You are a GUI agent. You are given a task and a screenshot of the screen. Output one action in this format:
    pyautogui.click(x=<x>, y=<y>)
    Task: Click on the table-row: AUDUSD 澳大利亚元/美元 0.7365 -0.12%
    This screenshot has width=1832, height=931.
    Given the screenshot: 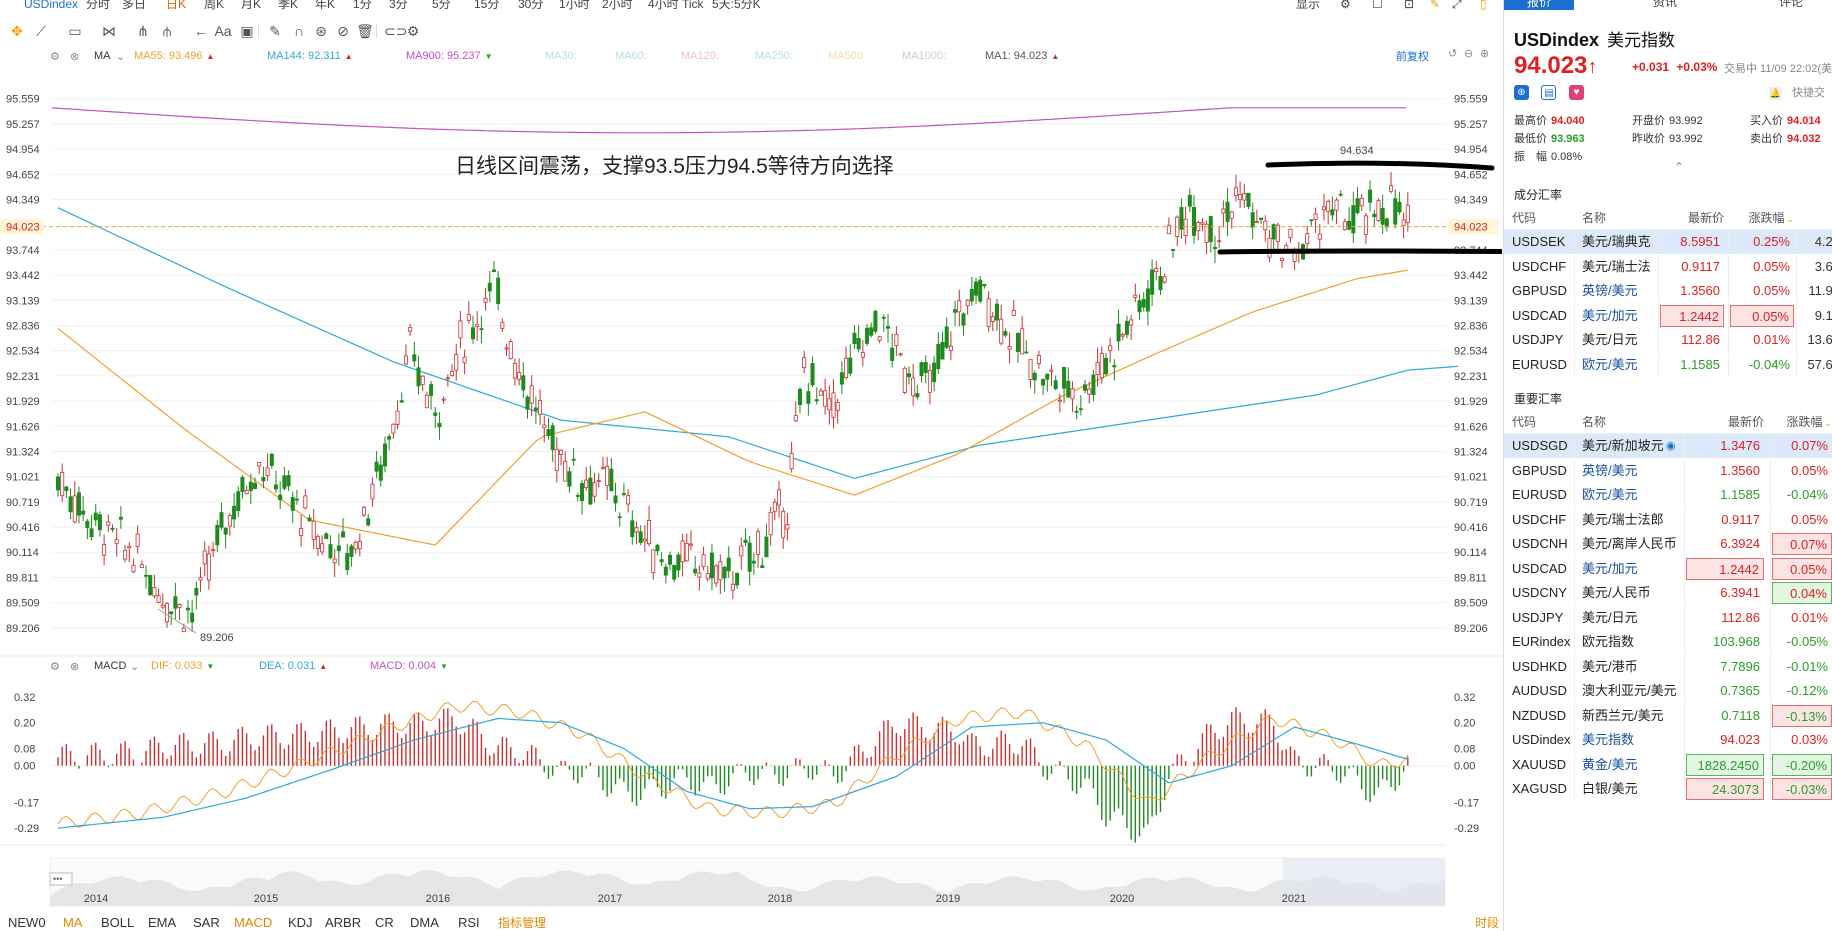 What is the action you would take?
    pyautogui.click(x=1668, y=691)
    